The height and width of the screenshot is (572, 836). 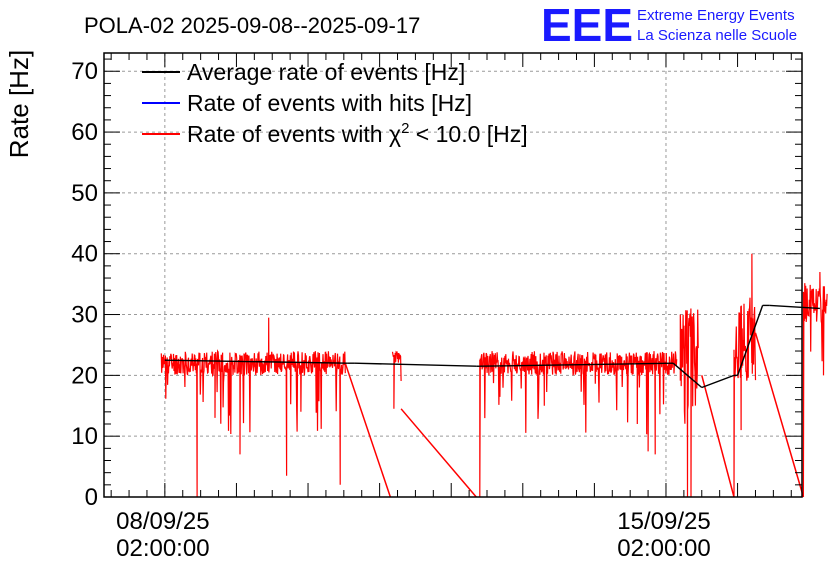 I want to click on y-tick-label: 20, so click(x=84, y=375).